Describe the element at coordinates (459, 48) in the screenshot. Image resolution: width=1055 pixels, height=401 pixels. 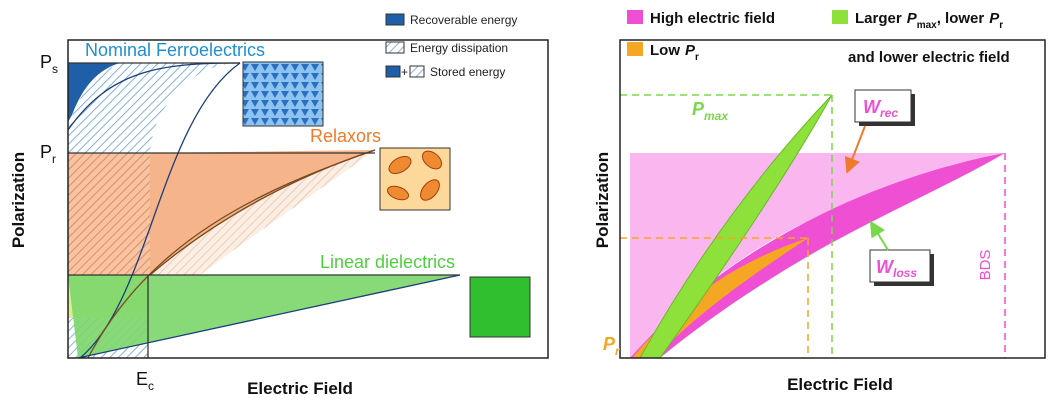
I see `legend-label: Energy dissipation` at that location.